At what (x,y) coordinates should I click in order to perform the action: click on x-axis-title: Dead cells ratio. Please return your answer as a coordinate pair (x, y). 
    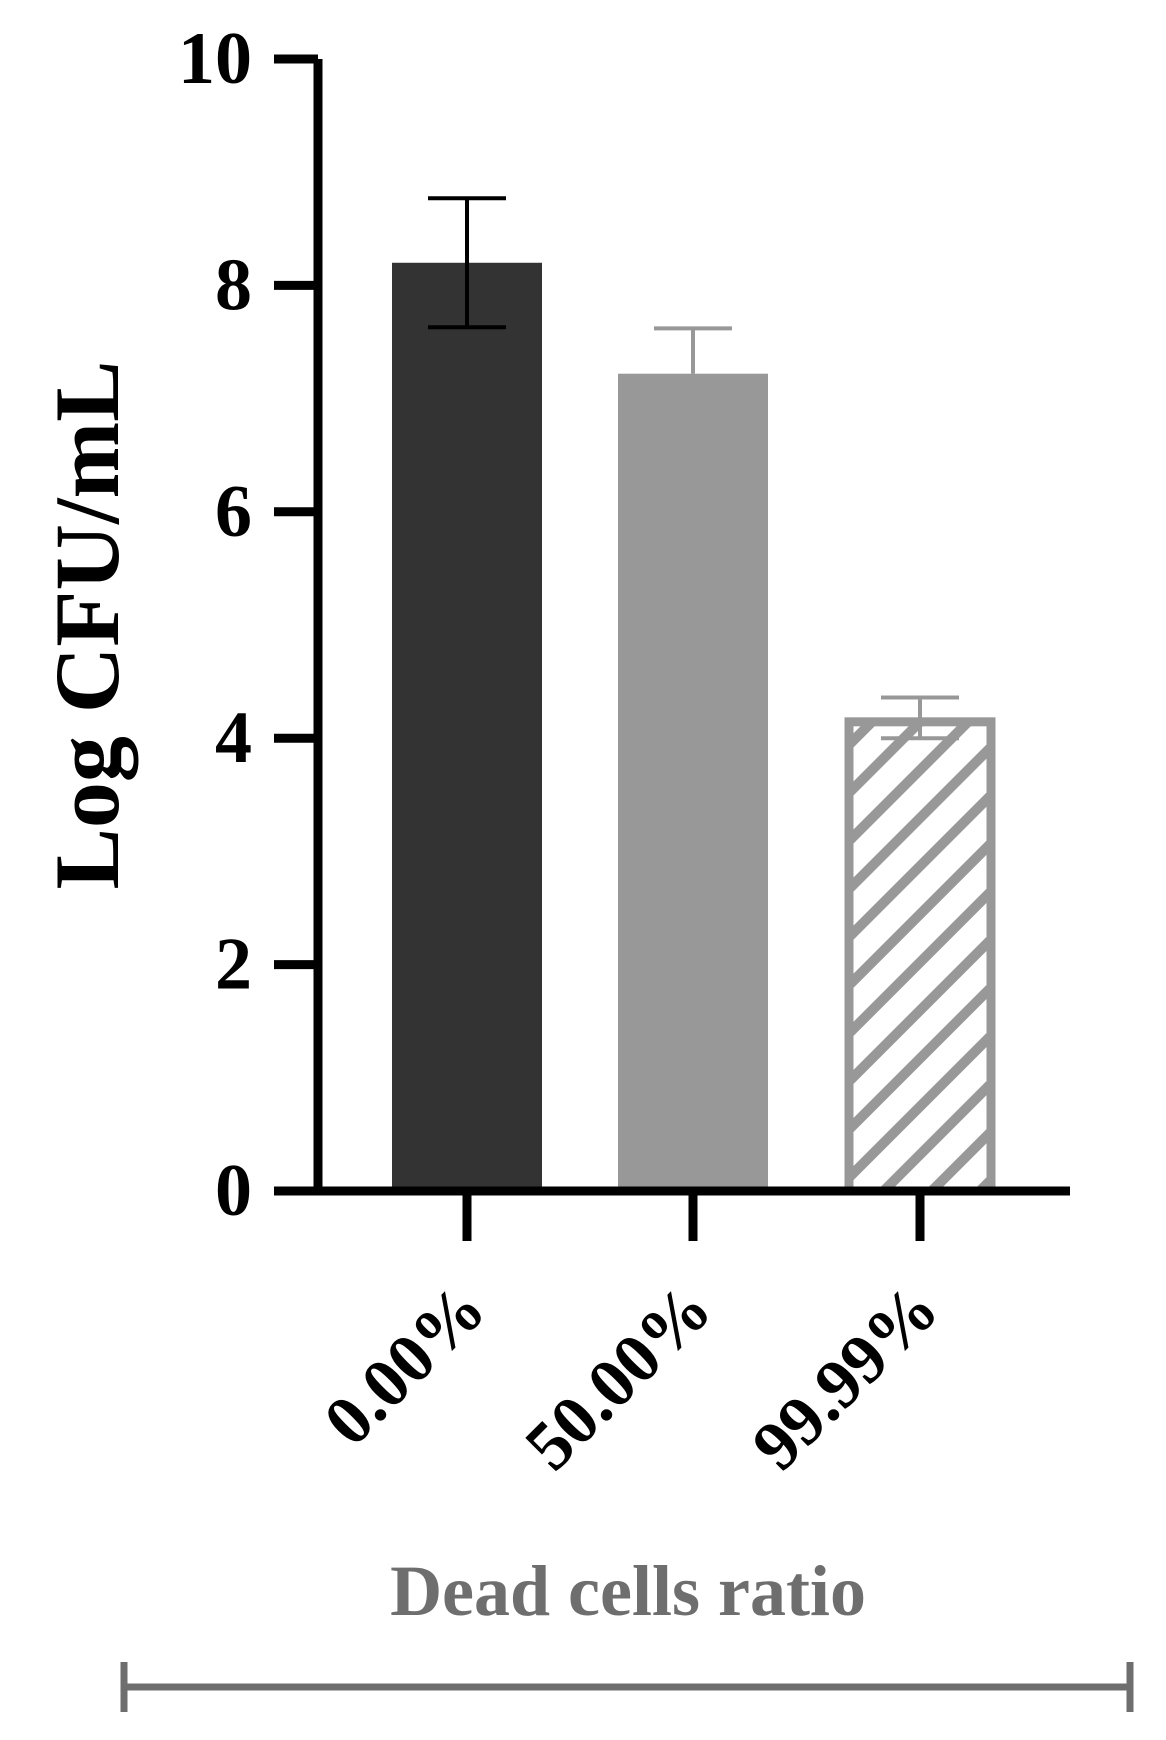
    Looking at the image, I should click on (628, 1591).